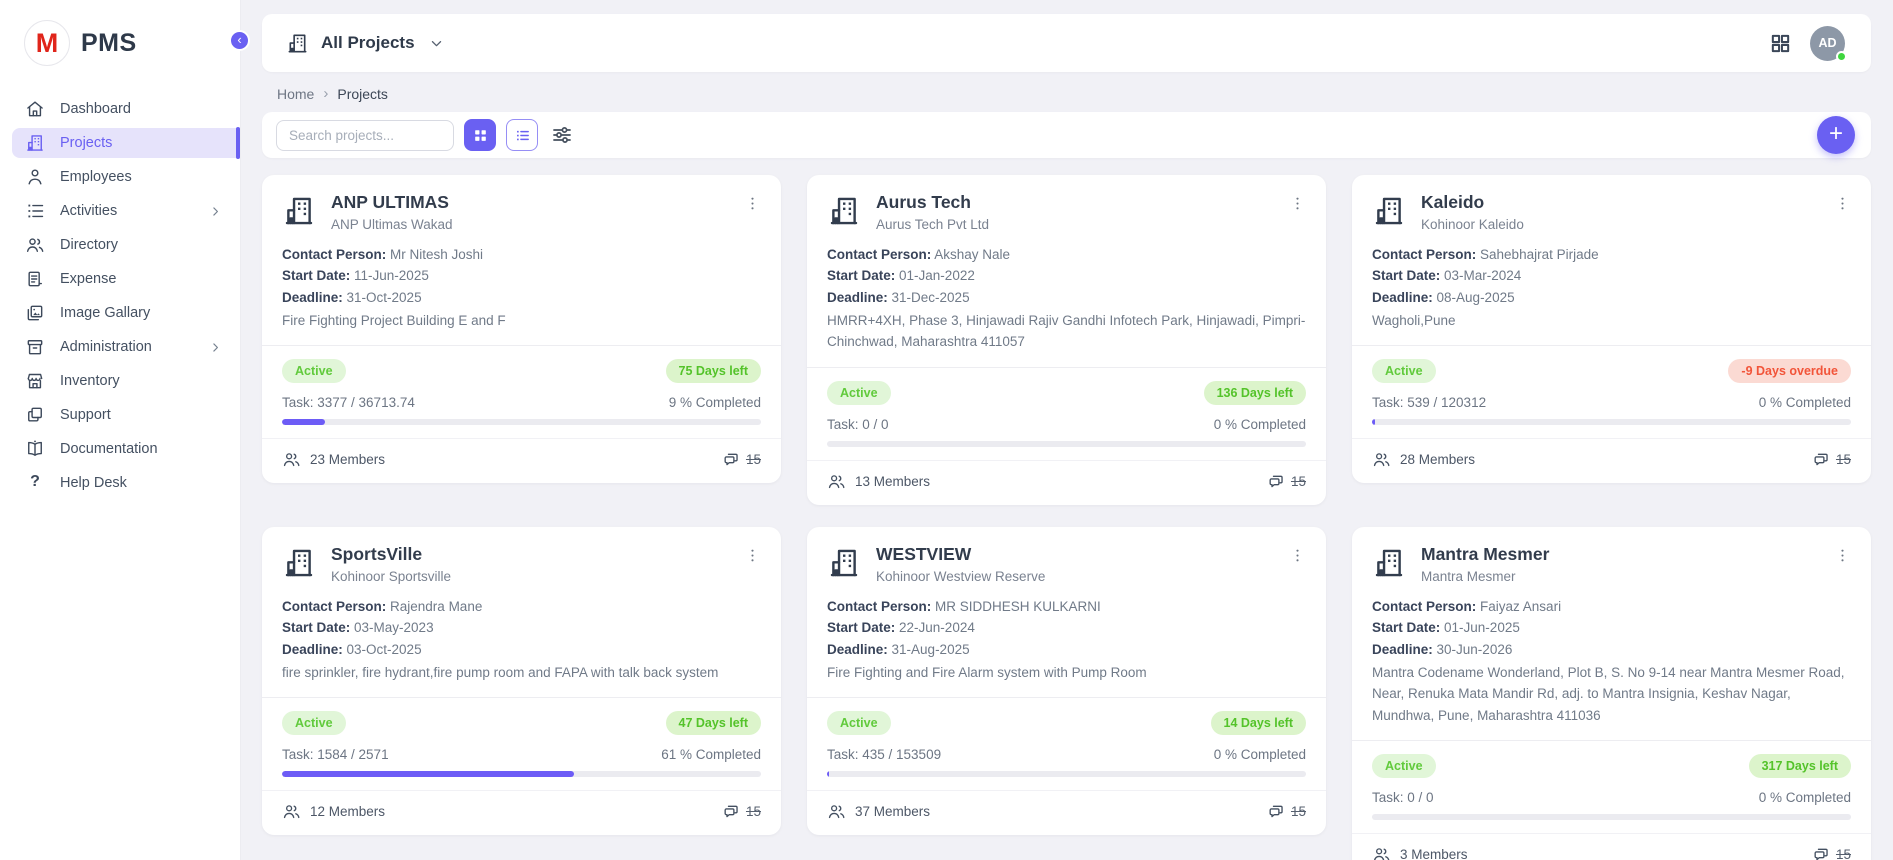 The height and width of the screenshot is (860, 1893). I want to click on sidebar-item-expense: Expense, so click(126, 279).